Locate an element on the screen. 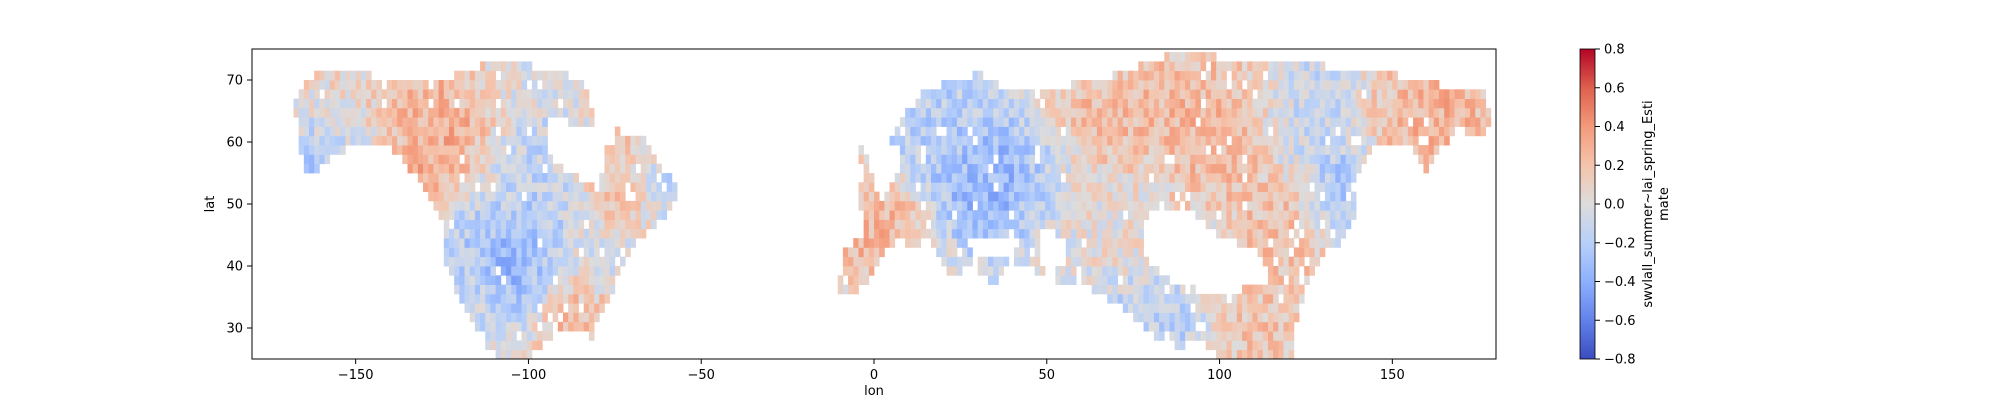  x-tick-label: −50 is located at coordinates (701, 375).